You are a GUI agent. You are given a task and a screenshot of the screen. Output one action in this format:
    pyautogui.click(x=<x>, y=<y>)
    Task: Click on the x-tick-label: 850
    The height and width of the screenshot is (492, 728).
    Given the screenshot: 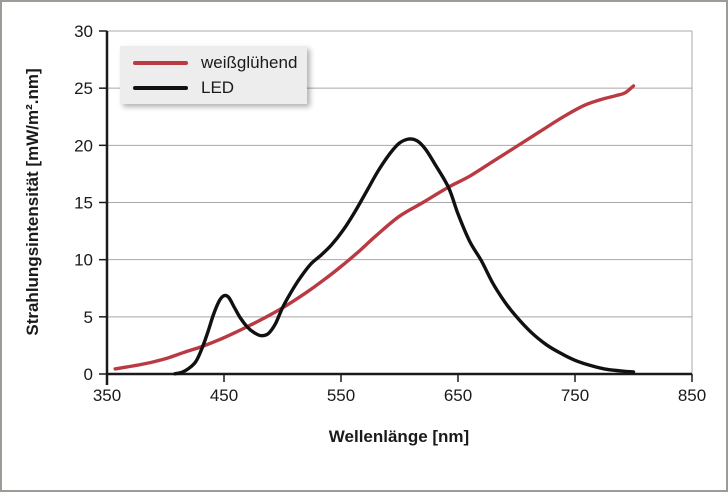 What is the action you would take?
    pyautogui.click(x=692, y=395)
    